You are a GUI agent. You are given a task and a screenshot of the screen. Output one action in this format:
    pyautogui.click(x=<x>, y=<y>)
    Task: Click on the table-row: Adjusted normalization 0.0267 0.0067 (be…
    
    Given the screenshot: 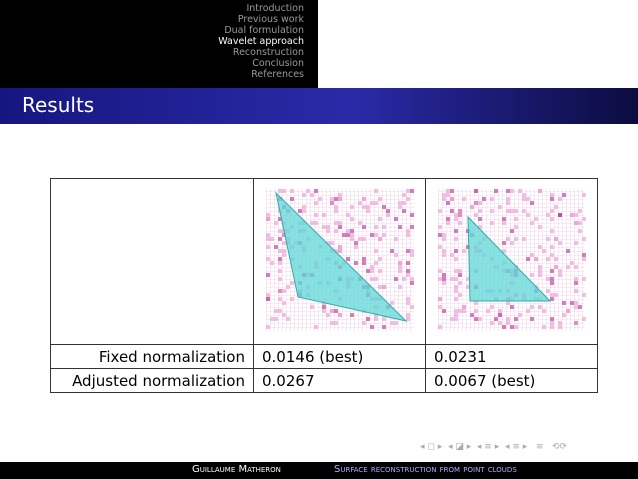 What is the action you would take?
    pyautogui.click(x=324, y=380)
    